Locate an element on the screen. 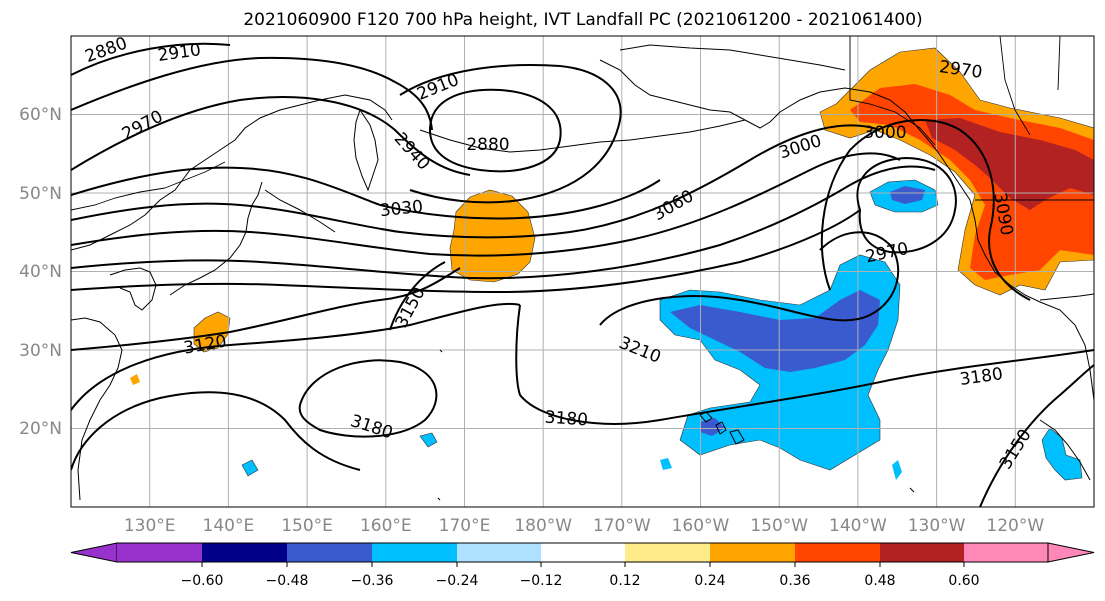 This screenshot has width=1105, height=601. colorbar-tick-label: 0.60 is located at coordinates (963, 581).